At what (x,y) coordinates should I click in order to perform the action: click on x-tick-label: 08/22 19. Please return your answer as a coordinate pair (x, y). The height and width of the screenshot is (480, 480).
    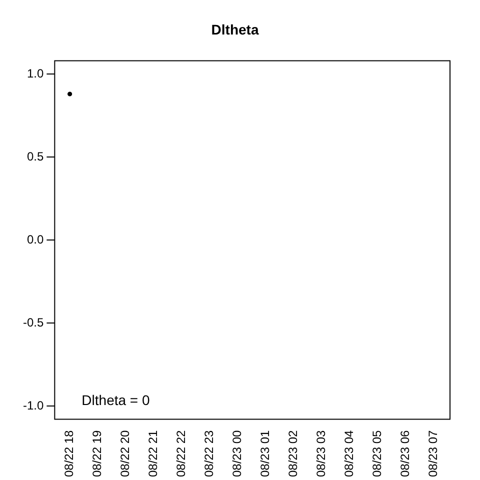
    Looking at the image, I should click on (97, 454).